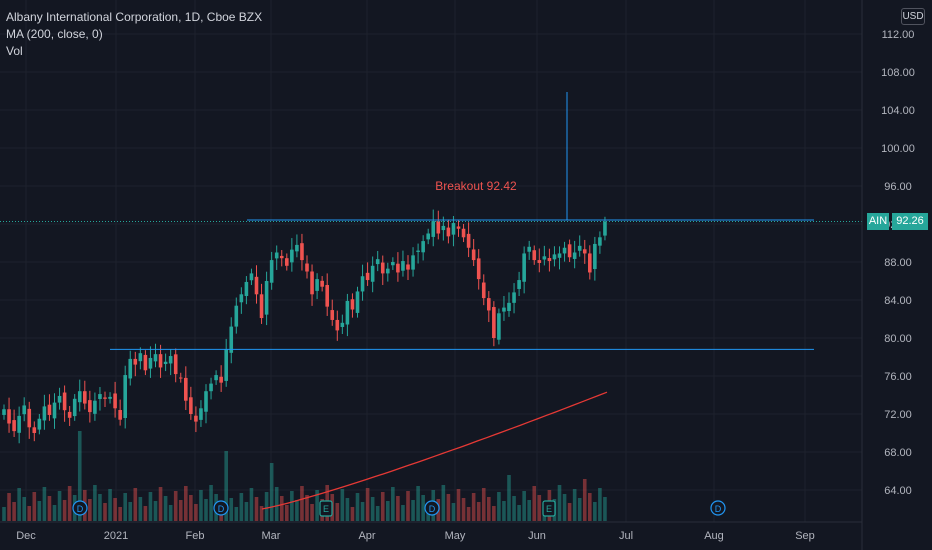  Describe the element at coordinates (898, 187) in the screenshot. I see `price-tick: 96.00` at that location.